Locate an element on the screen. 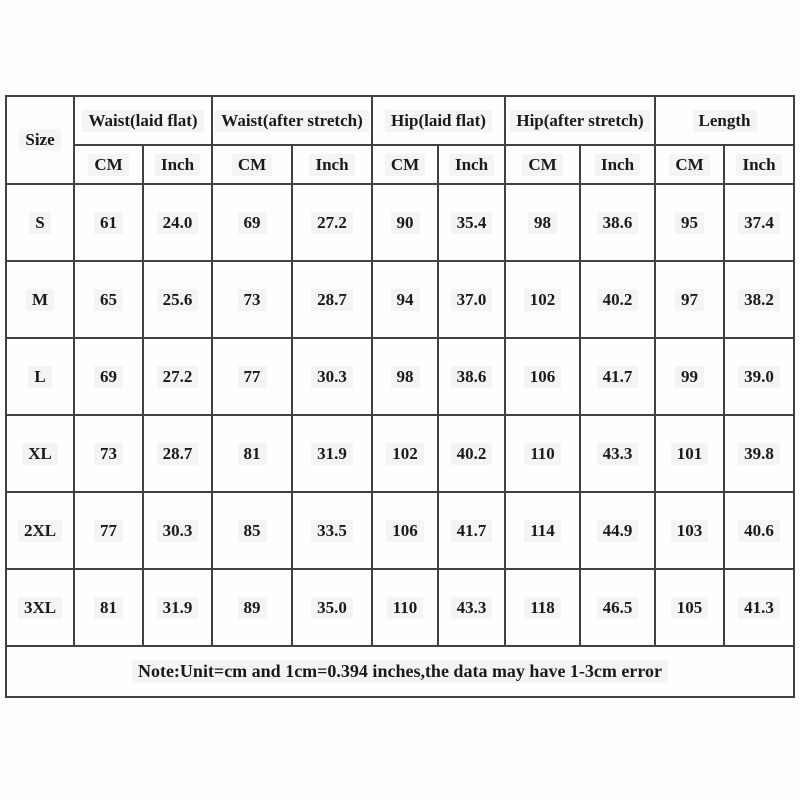 The height and width of the screenshot is (800, 800). value-label: 33.5 is located at coordinates (332, 530).